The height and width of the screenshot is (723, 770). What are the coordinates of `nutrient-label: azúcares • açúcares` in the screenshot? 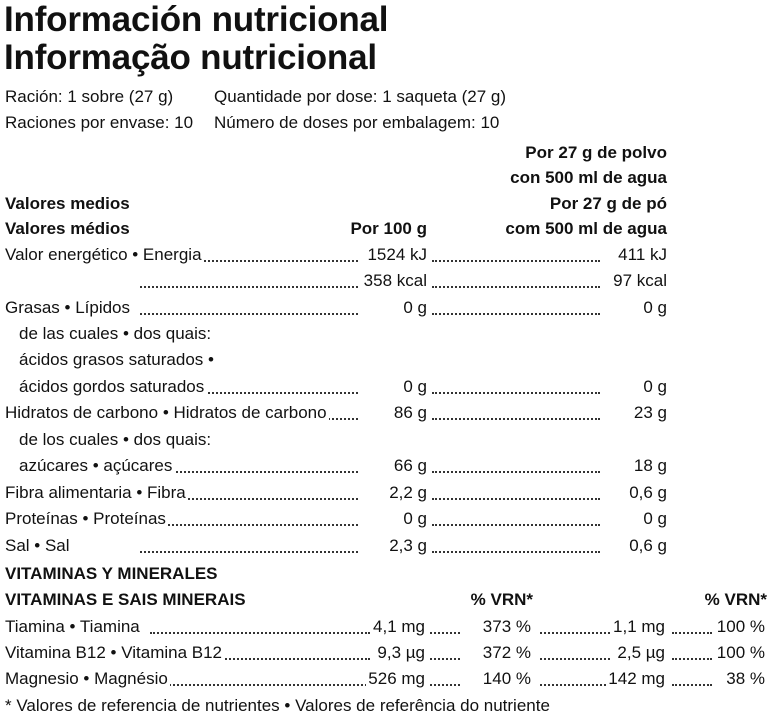 It's located at (97, 466).